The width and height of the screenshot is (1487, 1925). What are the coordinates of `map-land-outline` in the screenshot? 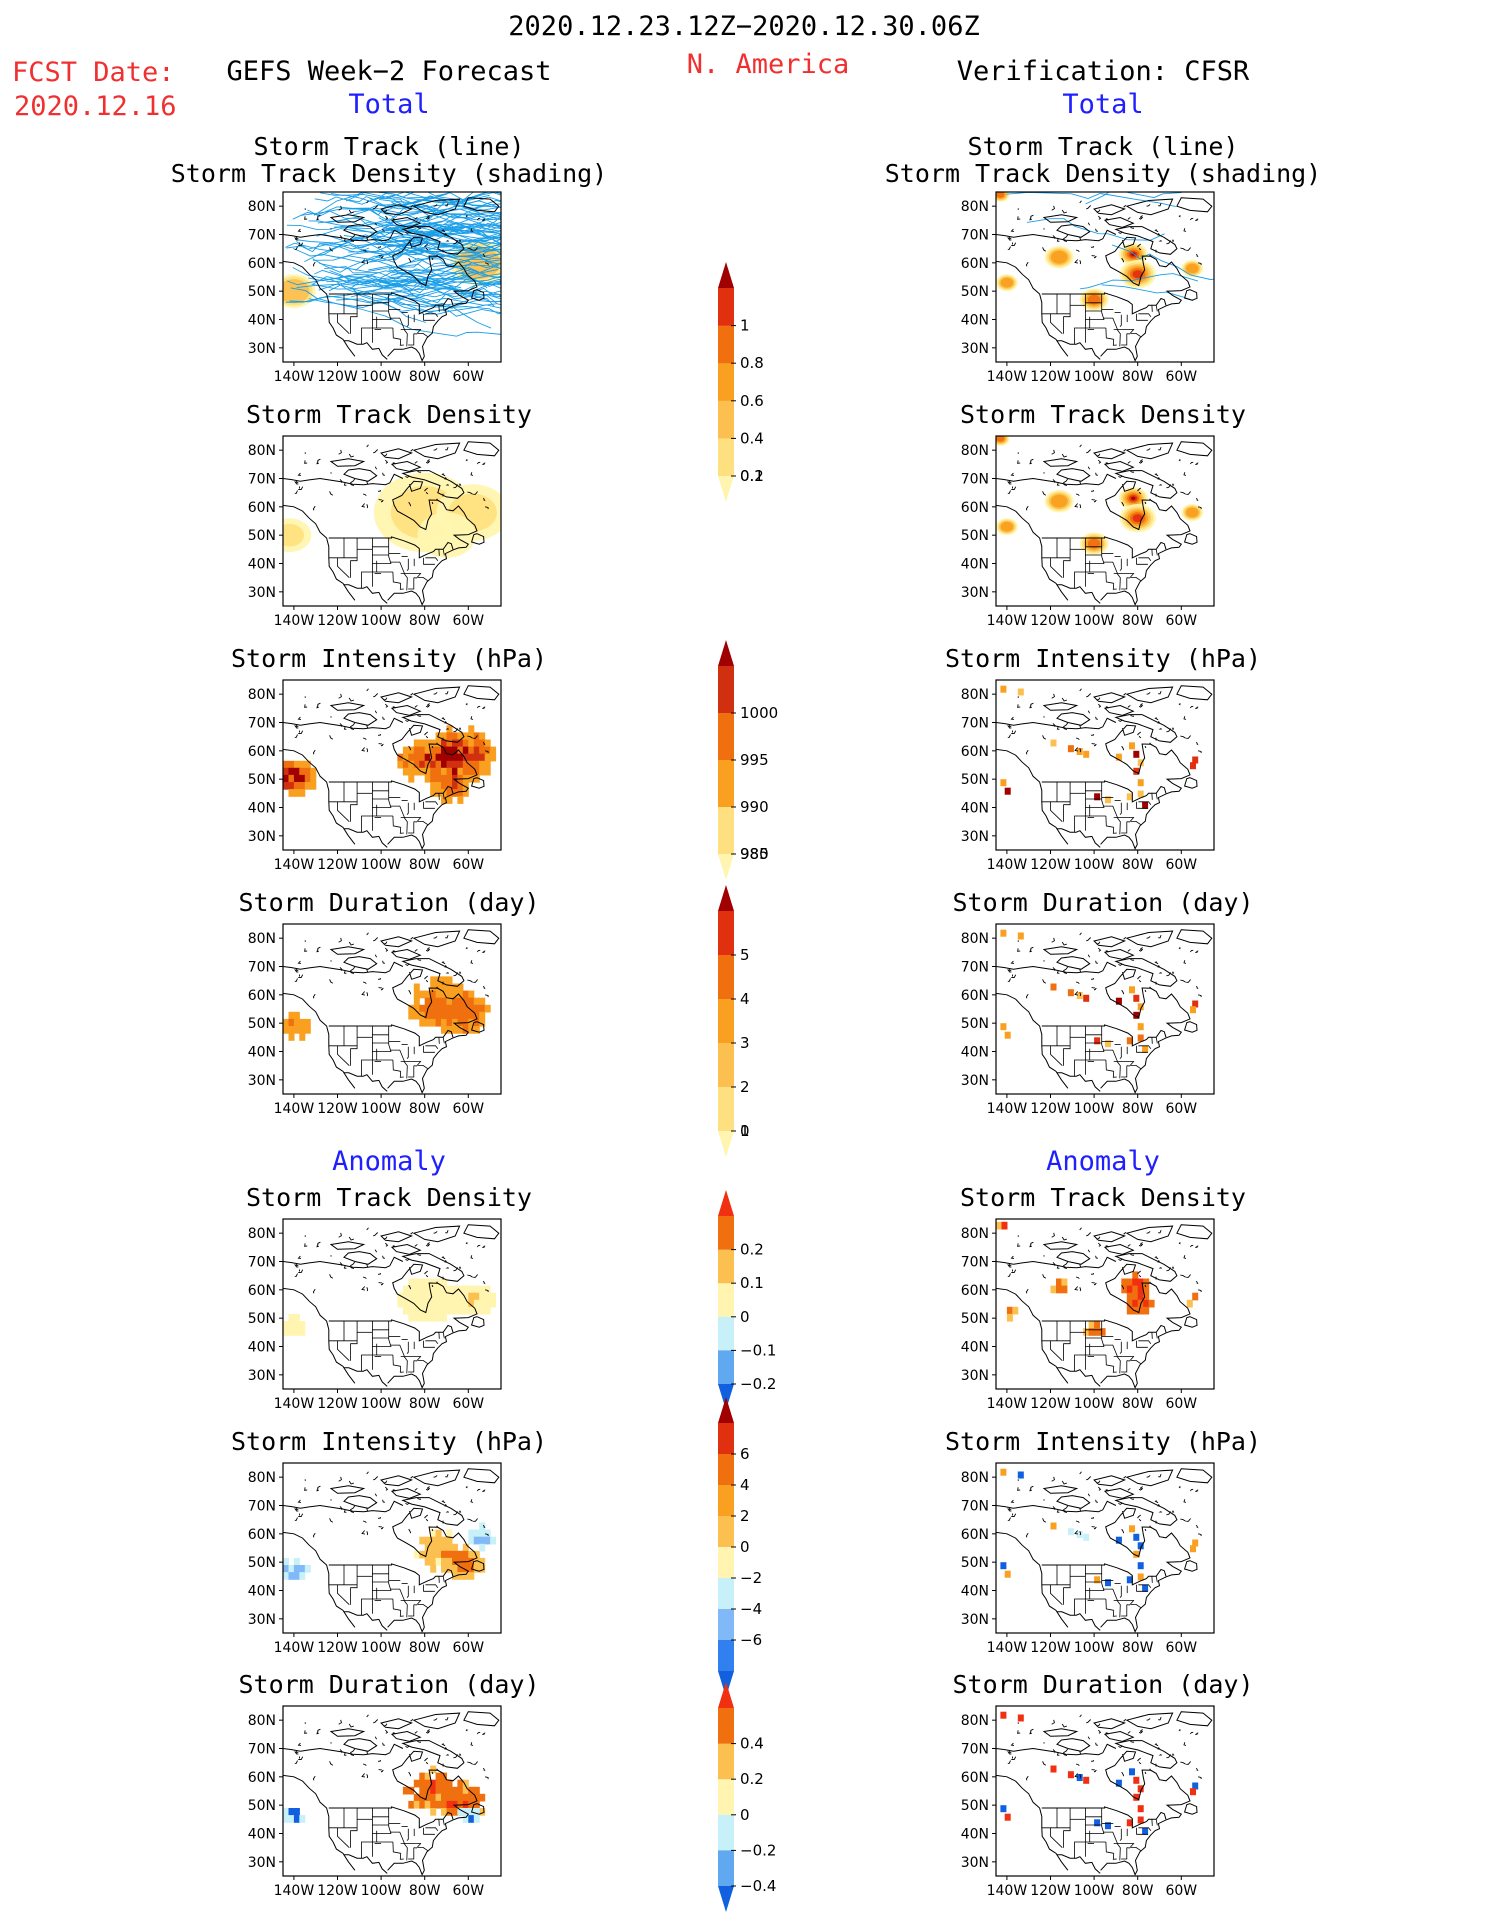 It's located at (391, 279).